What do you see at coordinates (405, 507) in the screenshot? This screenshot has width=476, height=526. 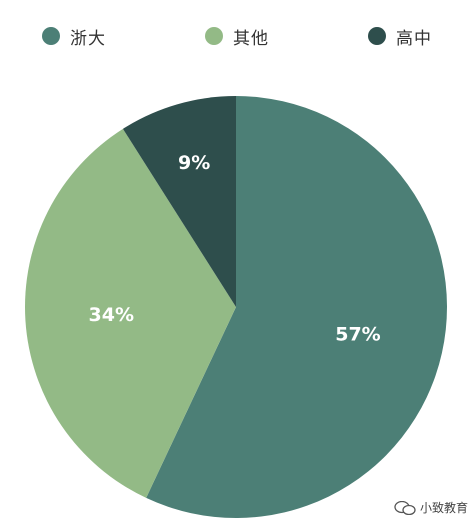 I see `wechat-icon` at bounding box center [405, 507].